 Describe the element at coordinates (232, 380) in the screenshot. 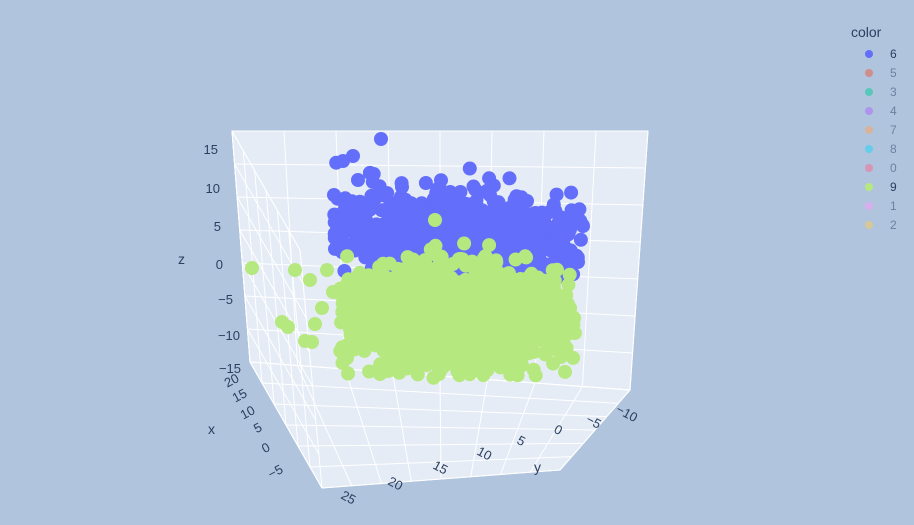

I see `x-tick-label: 20` at that location.